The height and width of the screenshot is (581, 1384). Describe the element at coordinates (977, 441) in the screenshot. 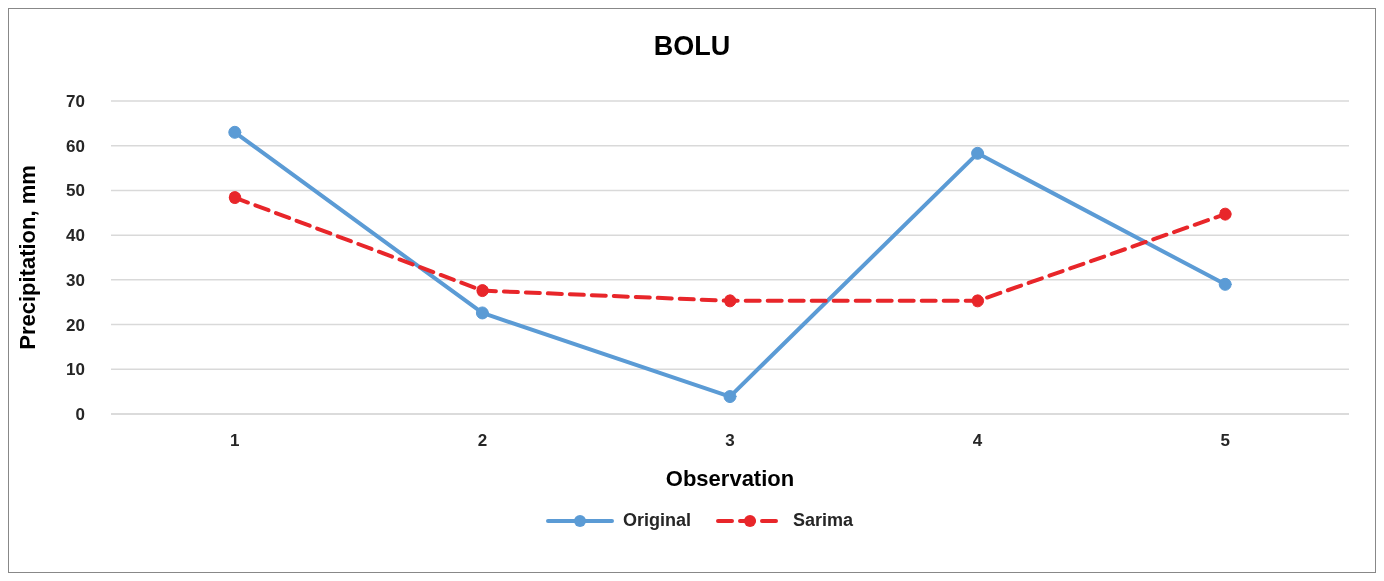

I see `x-tick-label: 4` at that location.